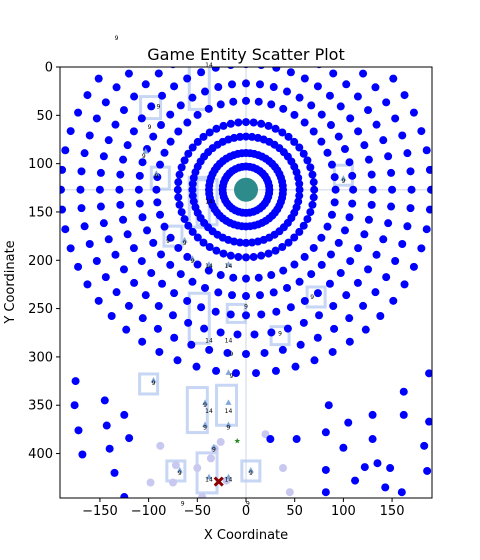 The height and width of the screenshot is (560, 480). I want to click on sprite-box, so click(207, 473).